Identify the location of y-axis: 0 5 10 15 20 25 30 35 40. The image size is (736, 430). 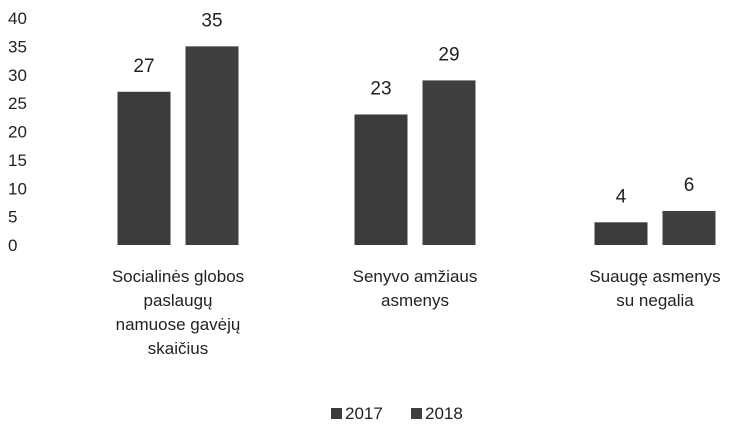
(17, 132).